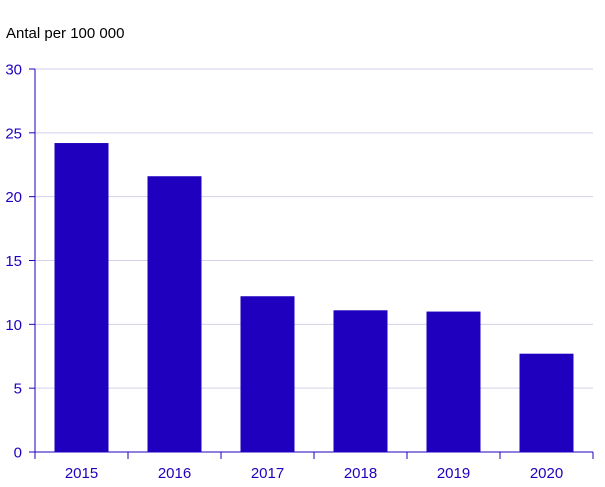  I want to click on x-tick-label: 2015, so click(81, 473).